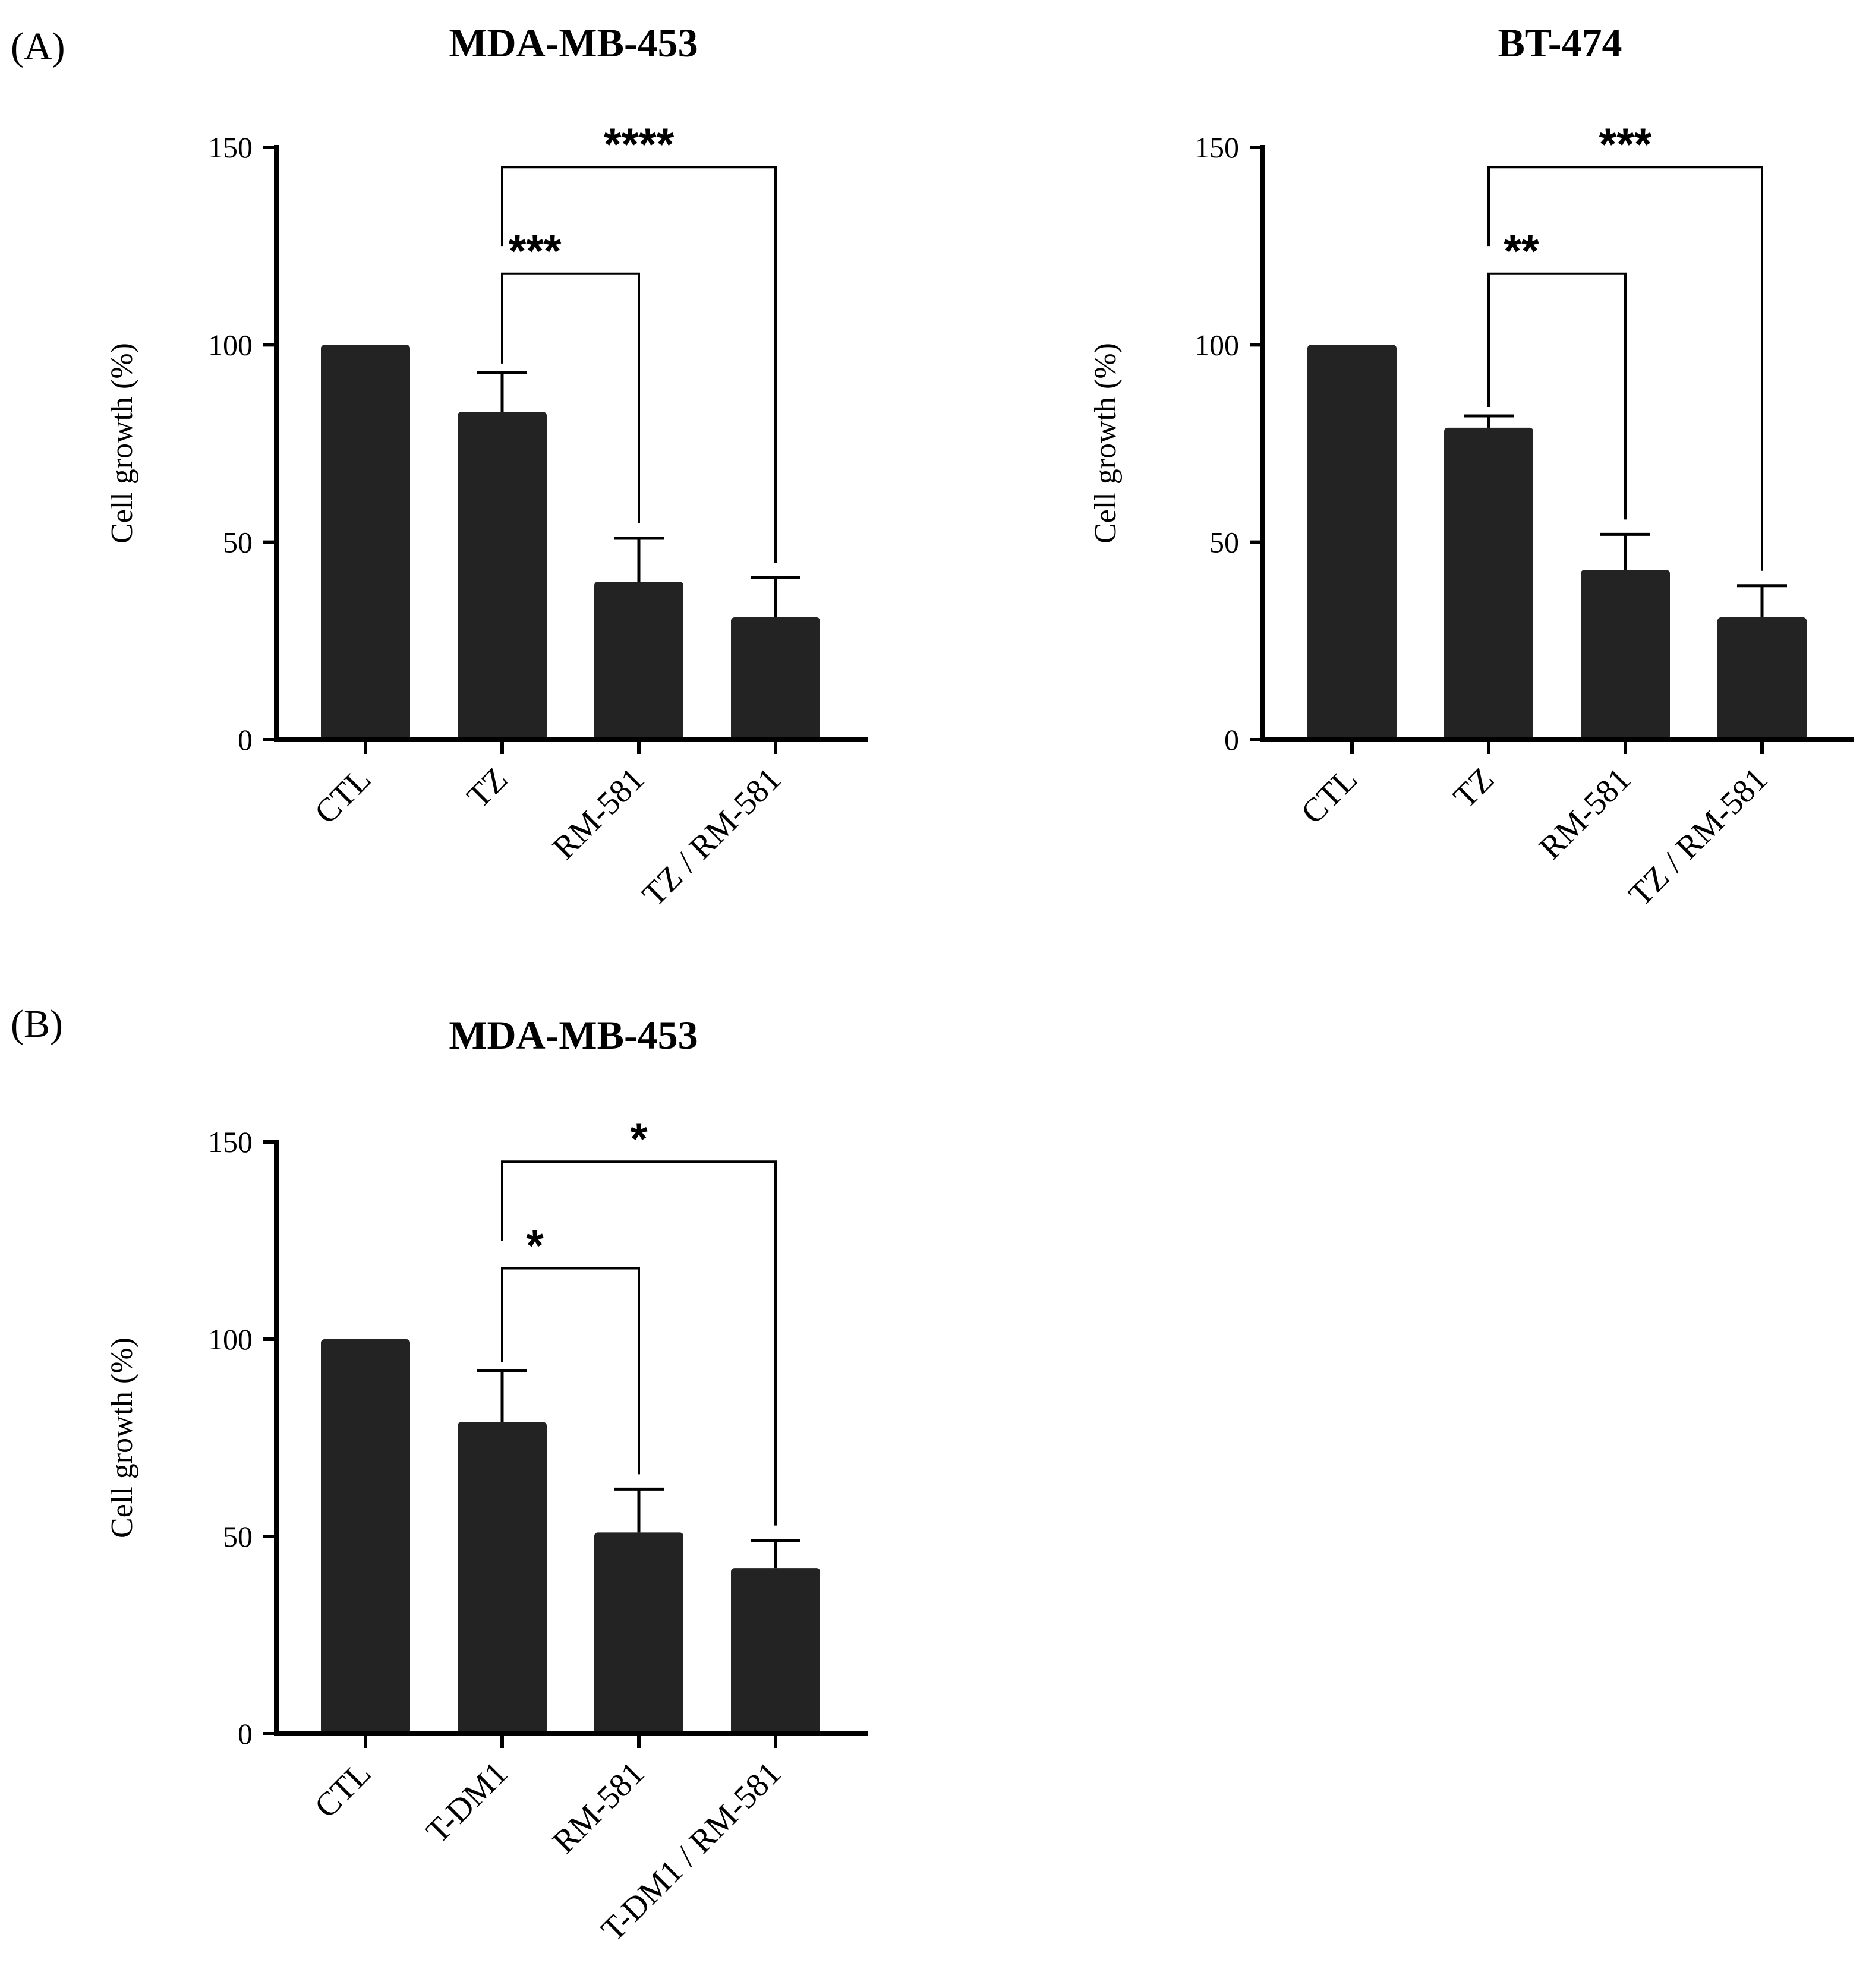 This screenshot has height=1988, width=1869. I want to click on panel-label-b: (B), so click(37, 1024).